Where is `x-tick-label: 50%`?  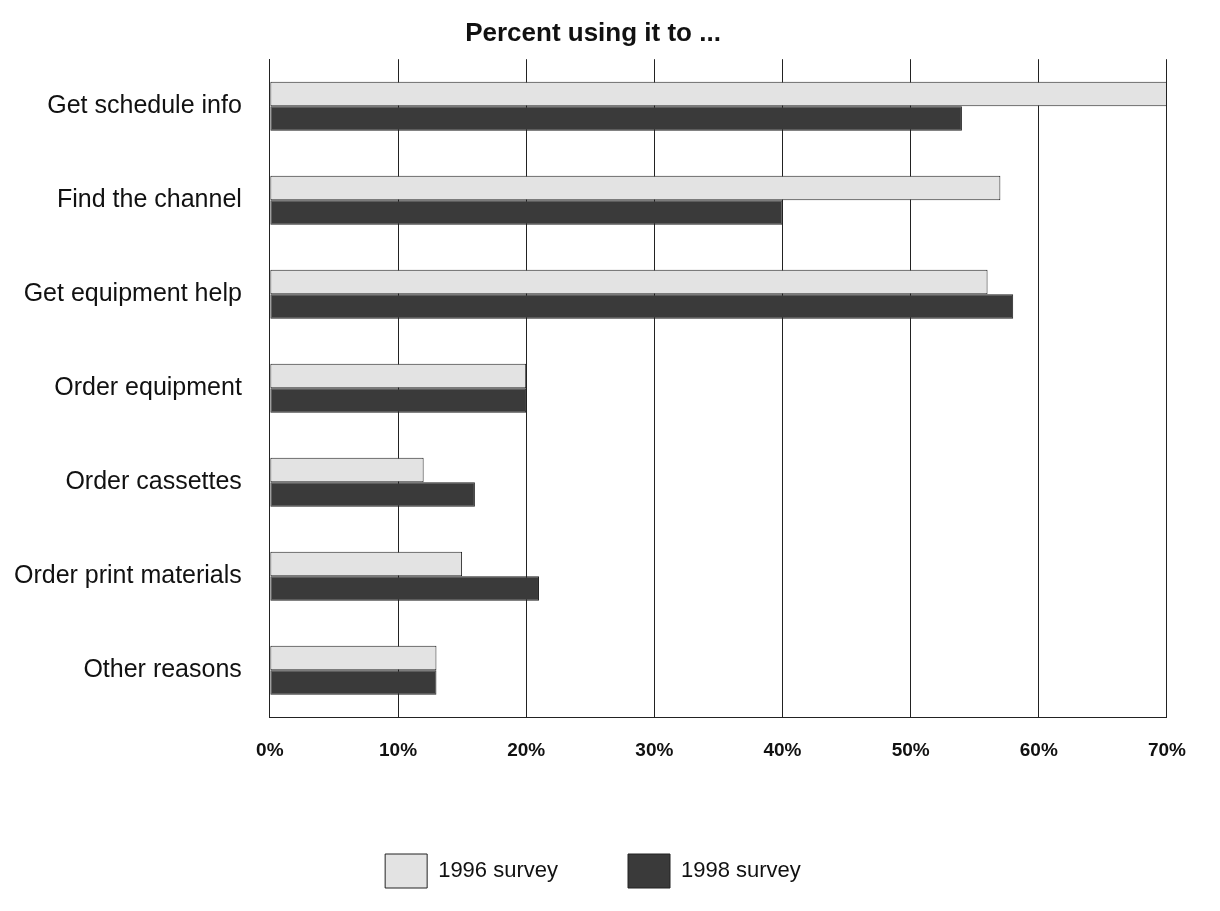 x-tick-label: 50% is located at coordinates (910, 749).